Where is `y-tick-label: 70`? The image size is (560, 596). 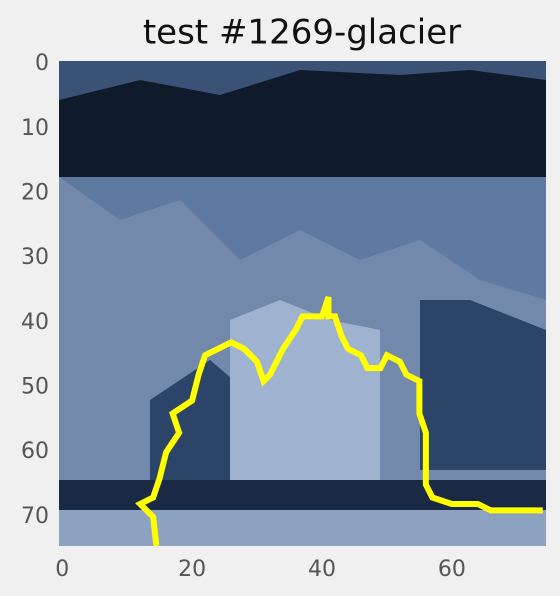
y-tick-label: 70 is located at coordinates (35, 516).